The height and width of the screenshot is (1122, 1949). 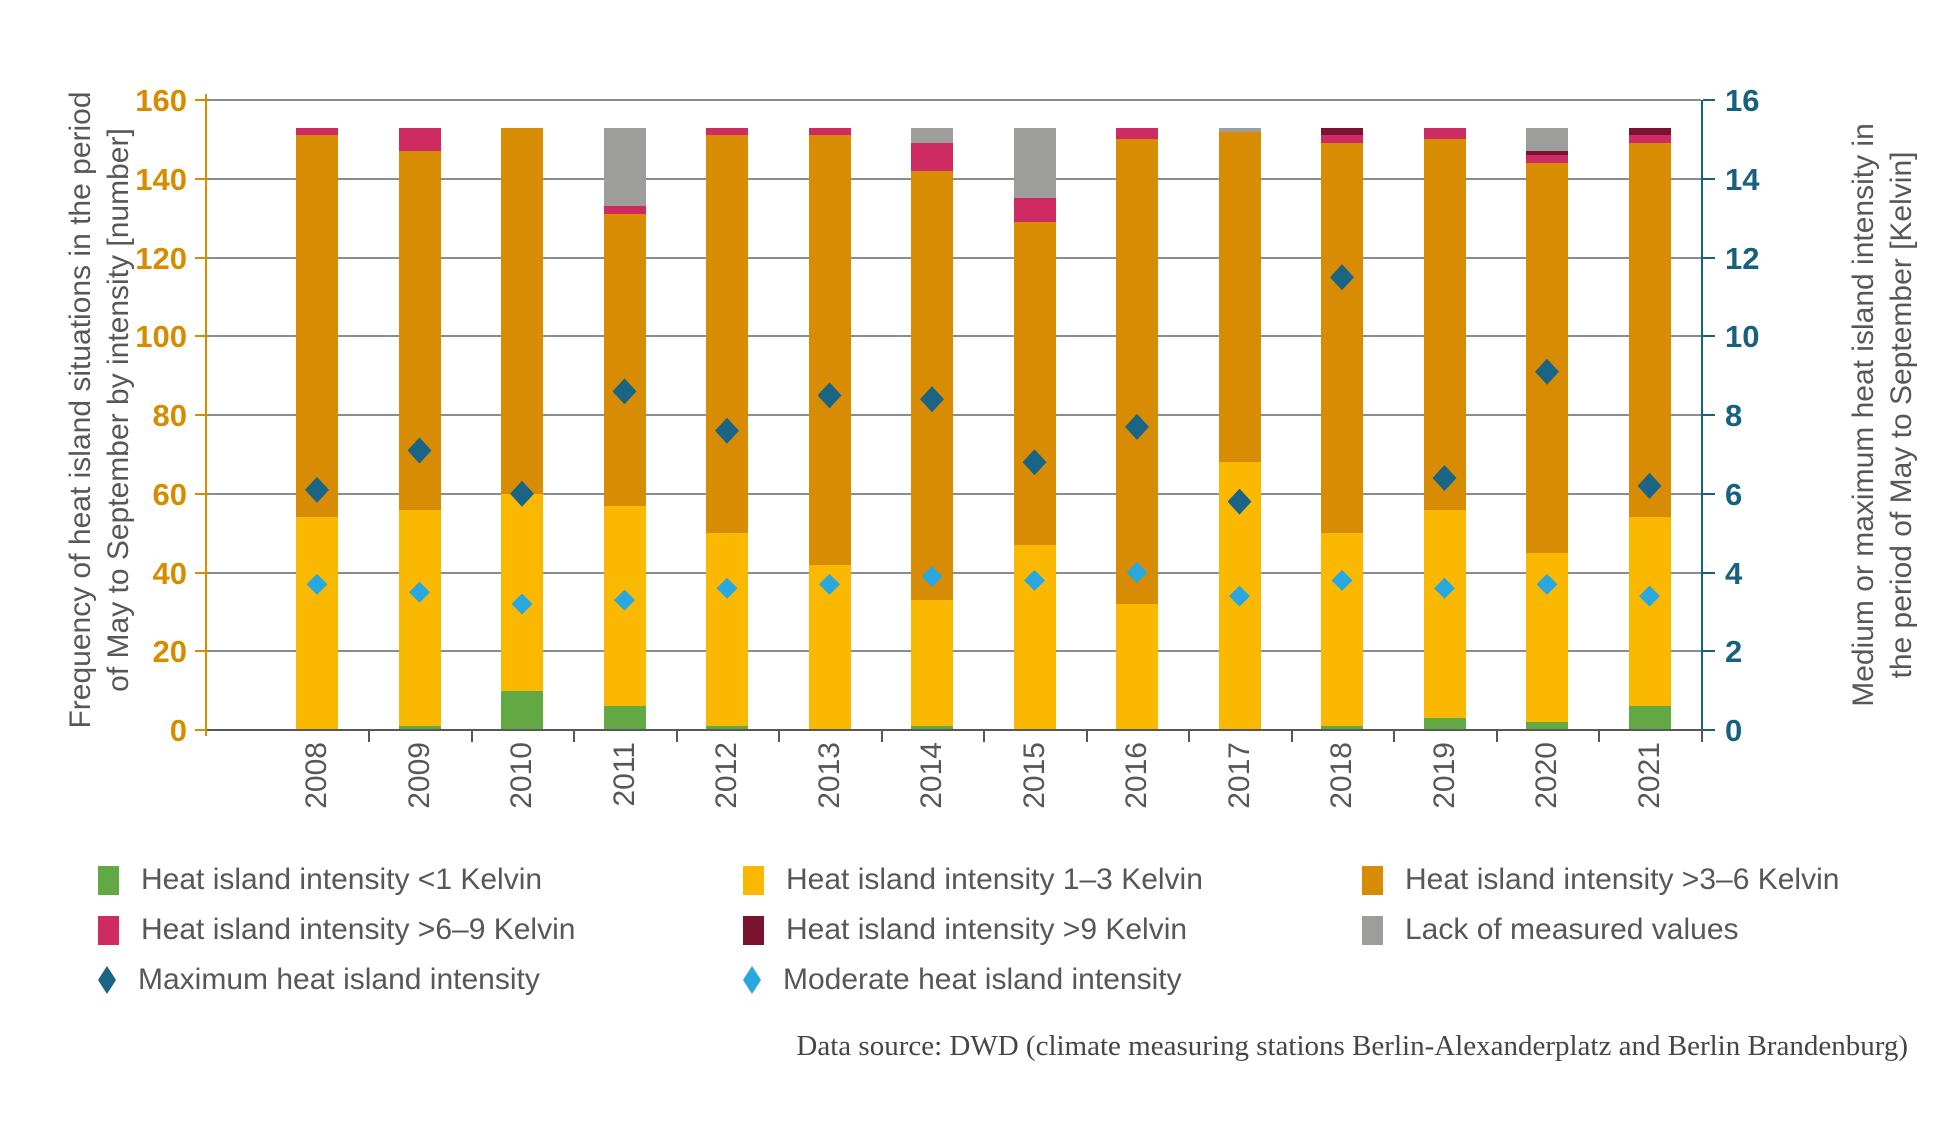 I want to click on year-label: 2008, so click(x=316, y=775).